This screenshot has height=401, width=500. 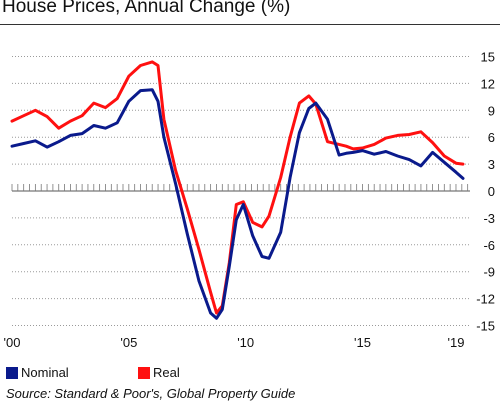 I want to click on y-tick-label: -9, so click(x=489, y=272).